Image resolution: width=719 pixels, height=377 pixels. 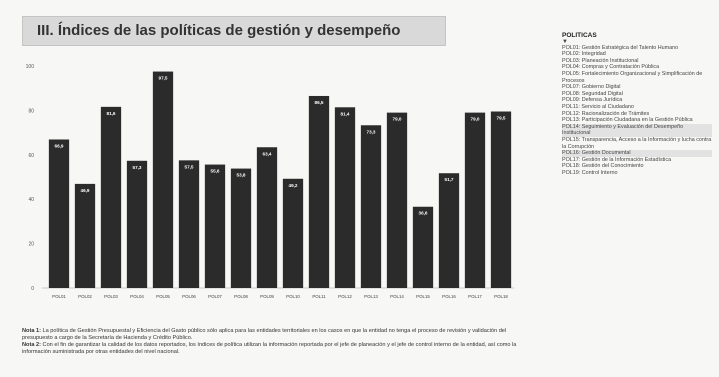 What do you see at coordinates (59, 145) in the screenshot?
I see `bar-value-label: 66,9` at bounding box center [59, 145].